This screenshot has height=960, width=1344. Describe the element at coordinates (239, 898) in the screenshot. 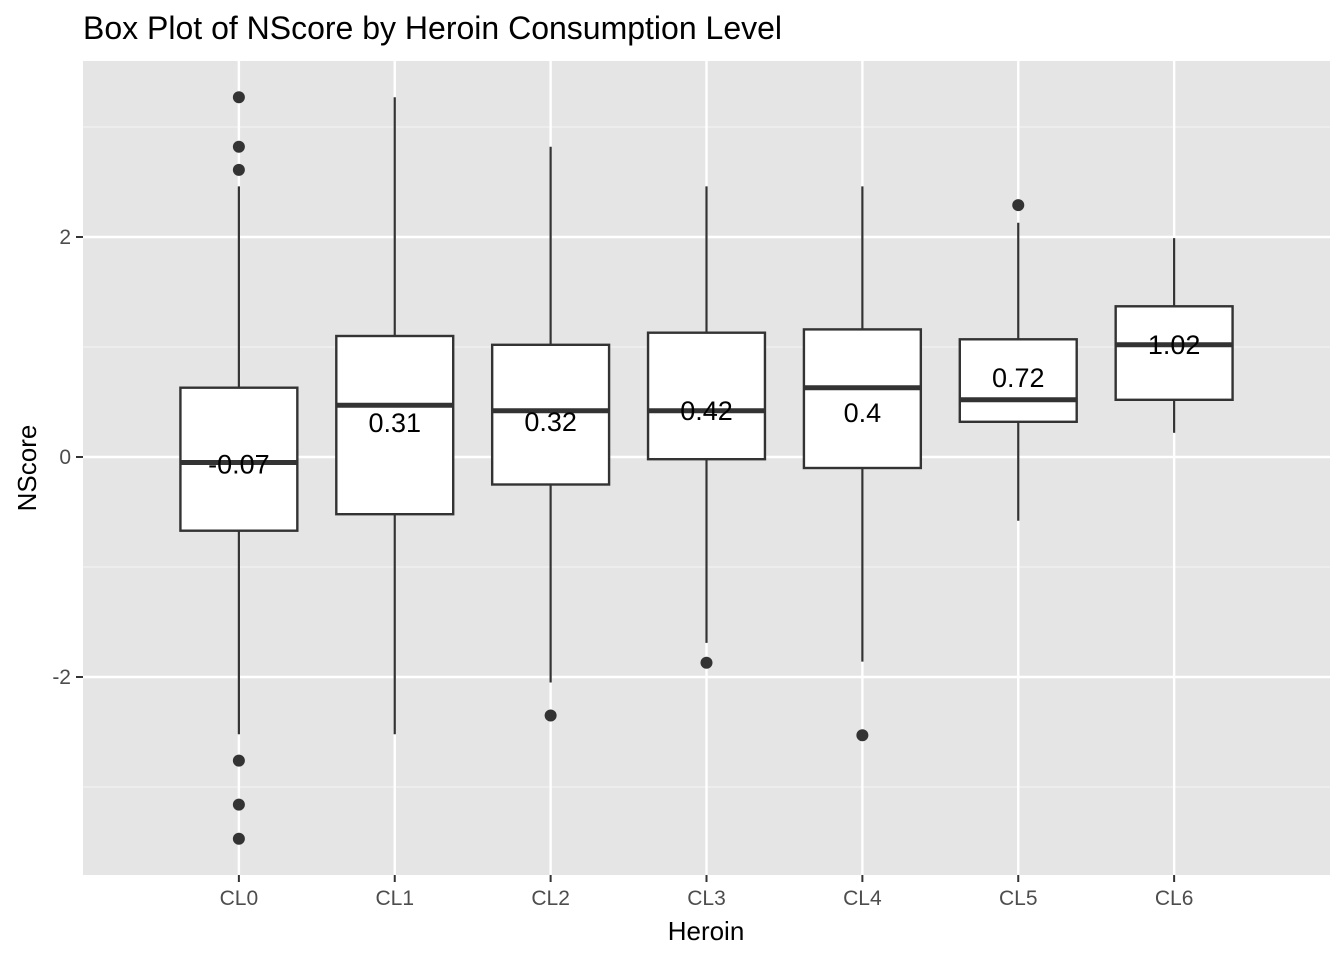

I see `x-tick-label: CL0` at that location.